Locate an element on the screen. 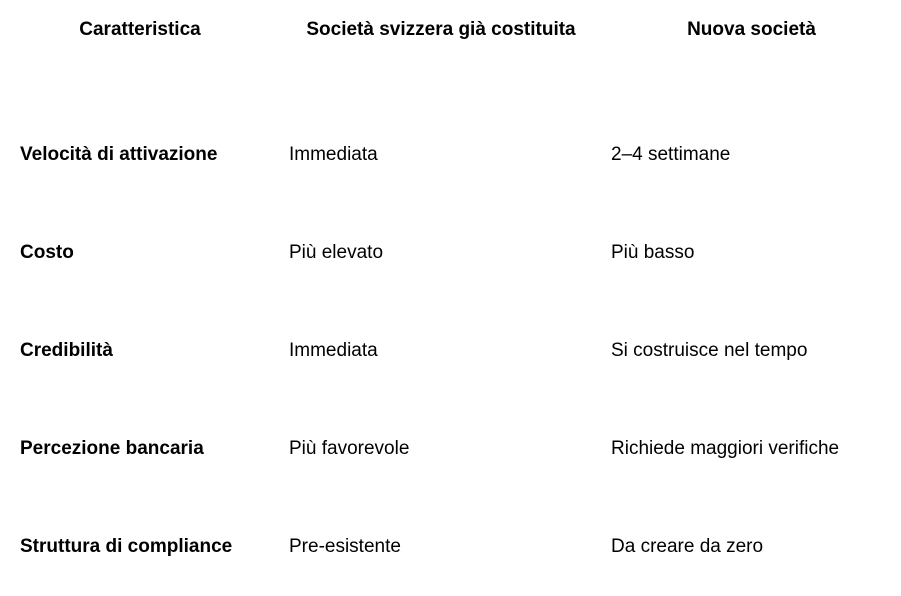 This screenshot has width=901, height=596. cell-new: Si costruisce nel tempo is located at coordinates (709, 350).